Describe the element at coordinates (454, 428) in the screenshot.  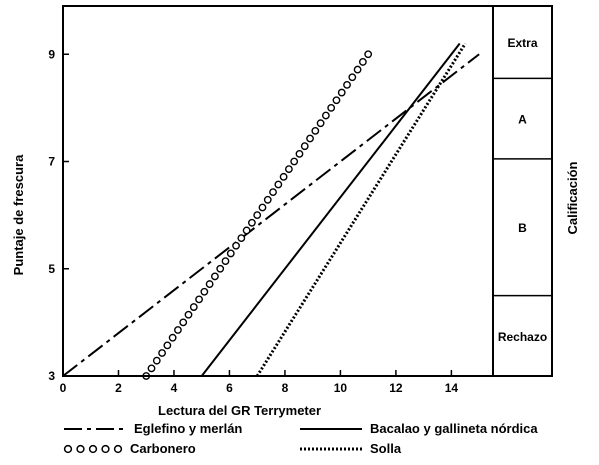
I see `legend-bacalao-y-gallineta-nordica-label: Bacalao y gallineta nórdica` at that location.